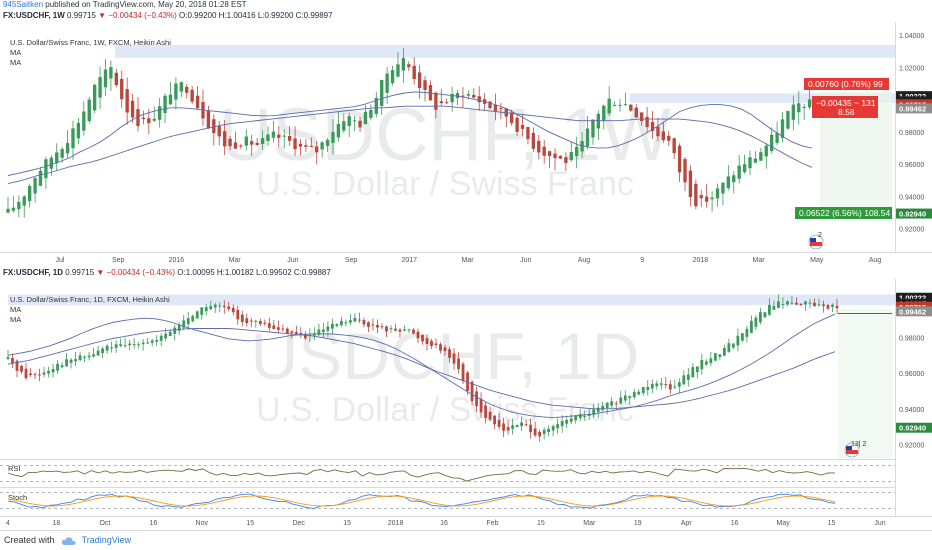  What do you see at coordinates (855, 449) in the screenshot?
I see `daily-event-badge: 13| 2` at bounding box center [855, 449].